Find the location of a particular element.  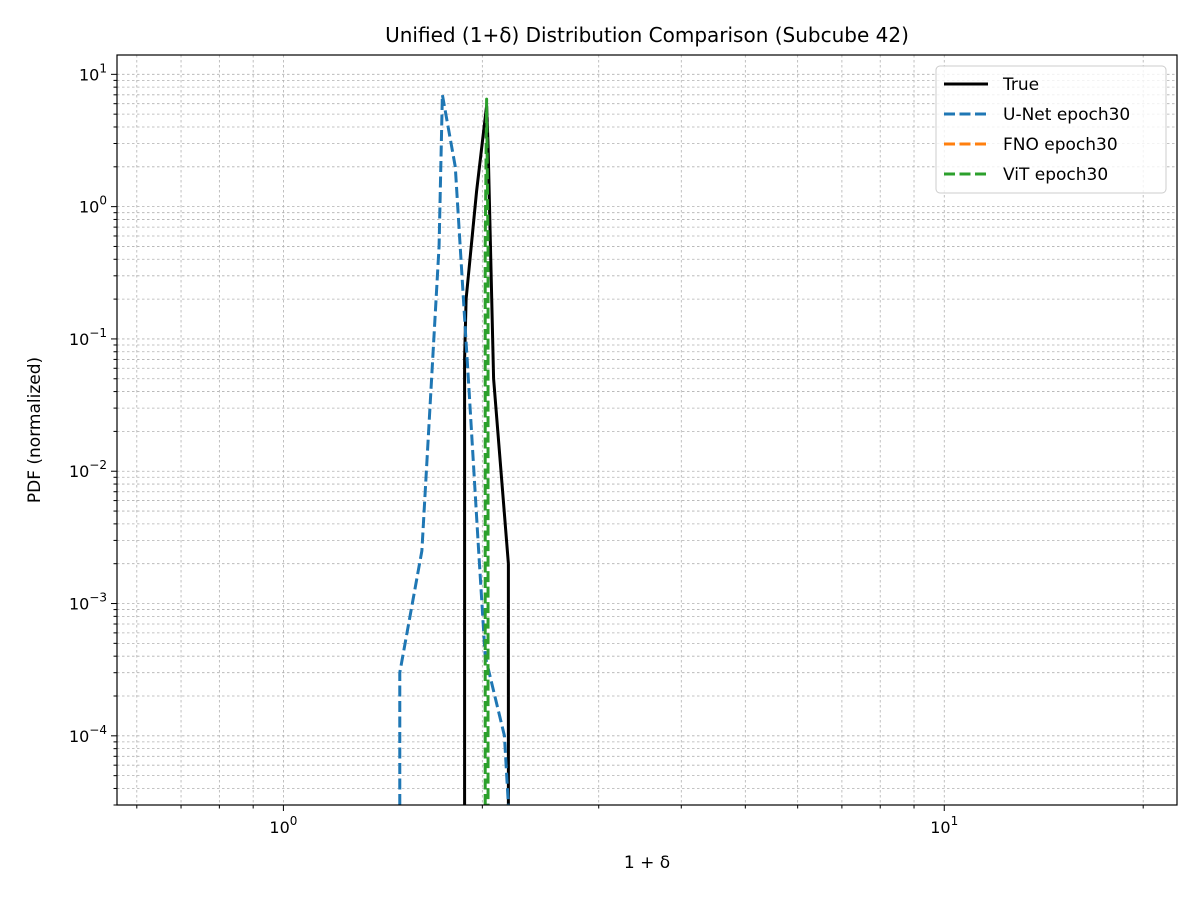

x-axis-label: 1 + δ is located at coordinates (647, 863).